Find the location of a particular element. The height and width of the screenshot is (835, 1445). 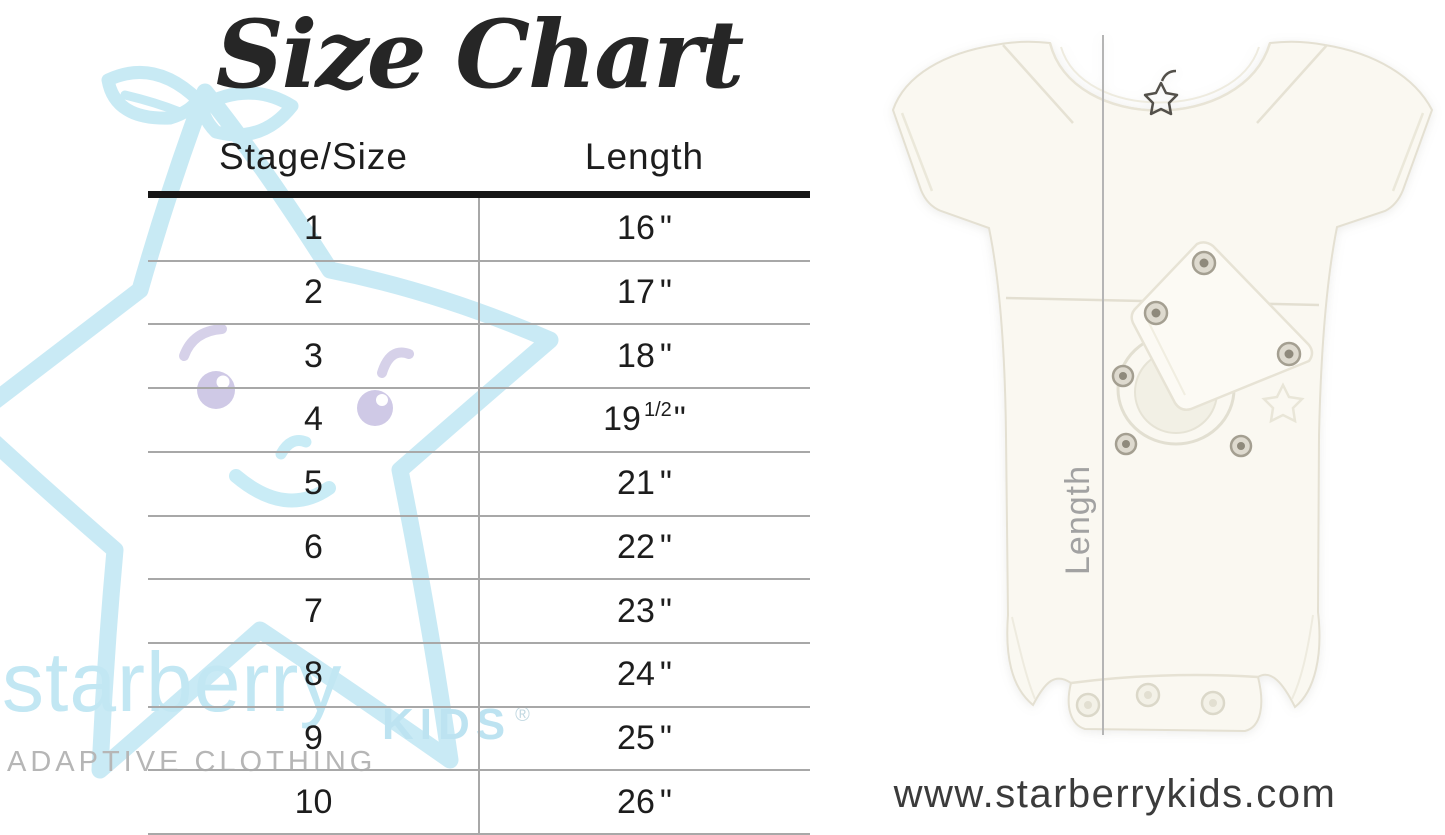

length-cell: 16 " is located at coordinates (644, 228).